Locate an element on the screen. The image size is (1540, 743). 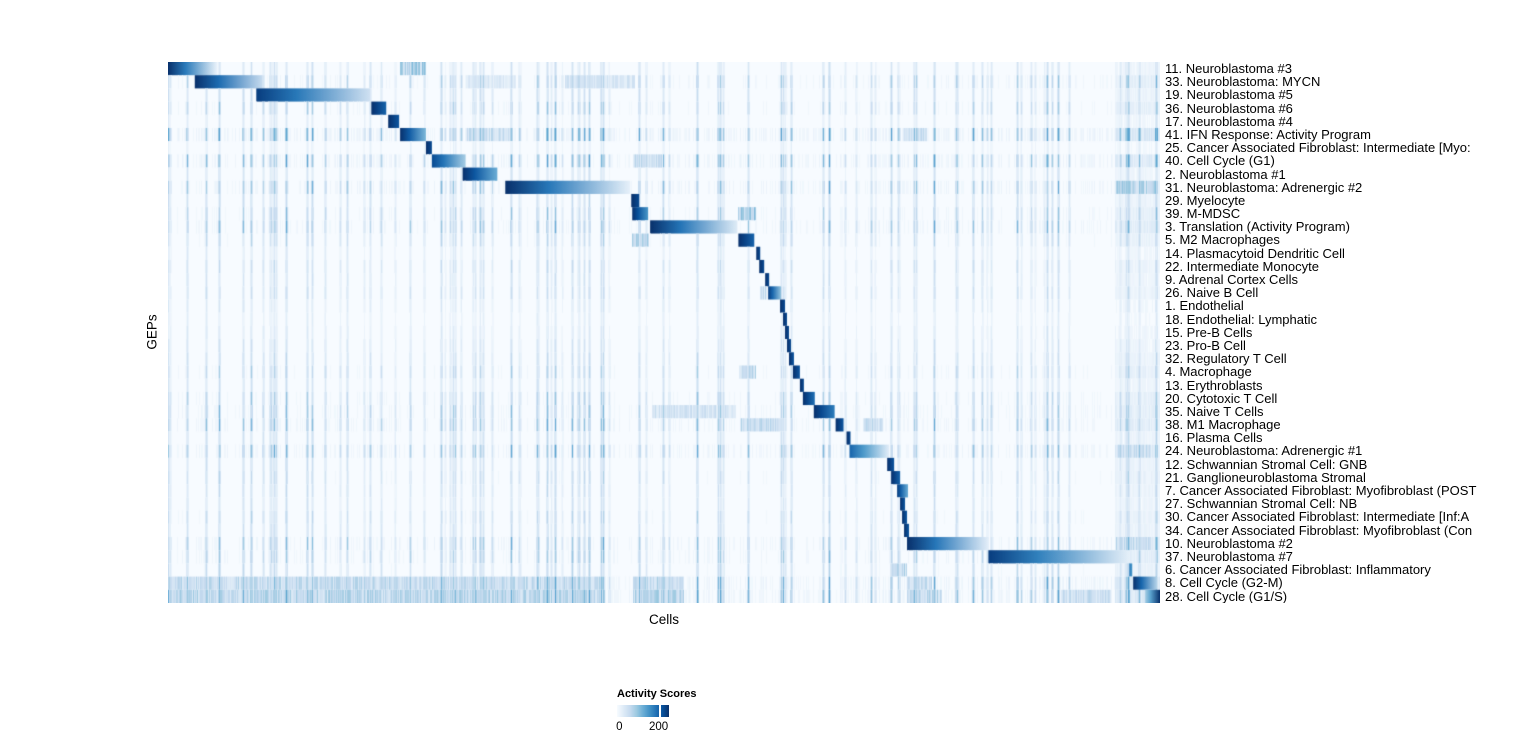
row-label: 9. Adrenal Cortex Cells is located at coordinates (1231, 279).